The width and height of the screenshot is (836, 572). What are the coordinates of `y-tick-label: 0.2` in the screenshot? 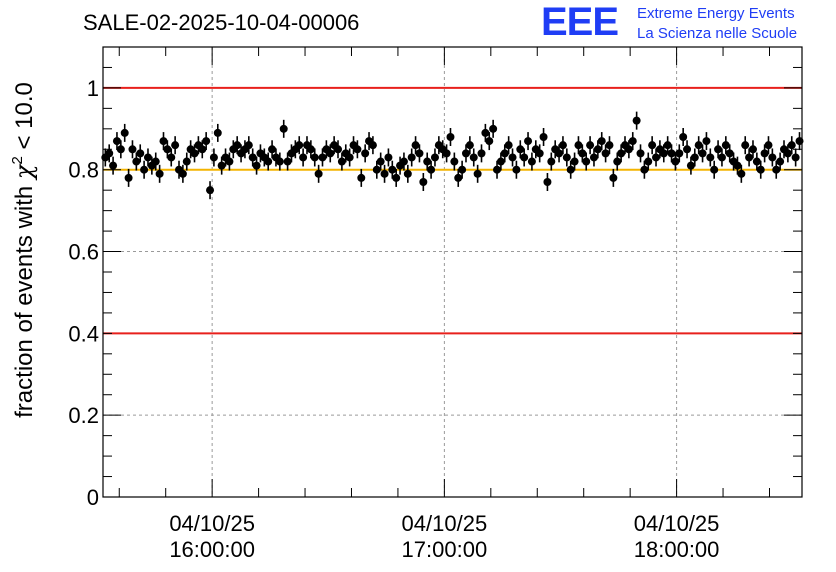 It's located at (83, 415).